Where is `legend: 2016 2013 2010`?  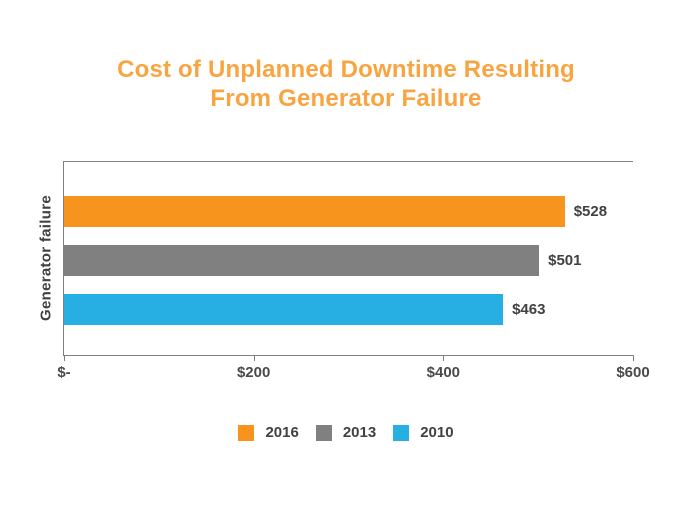
legend: 2016 2013 2010 is located at coordinates (346, 432).